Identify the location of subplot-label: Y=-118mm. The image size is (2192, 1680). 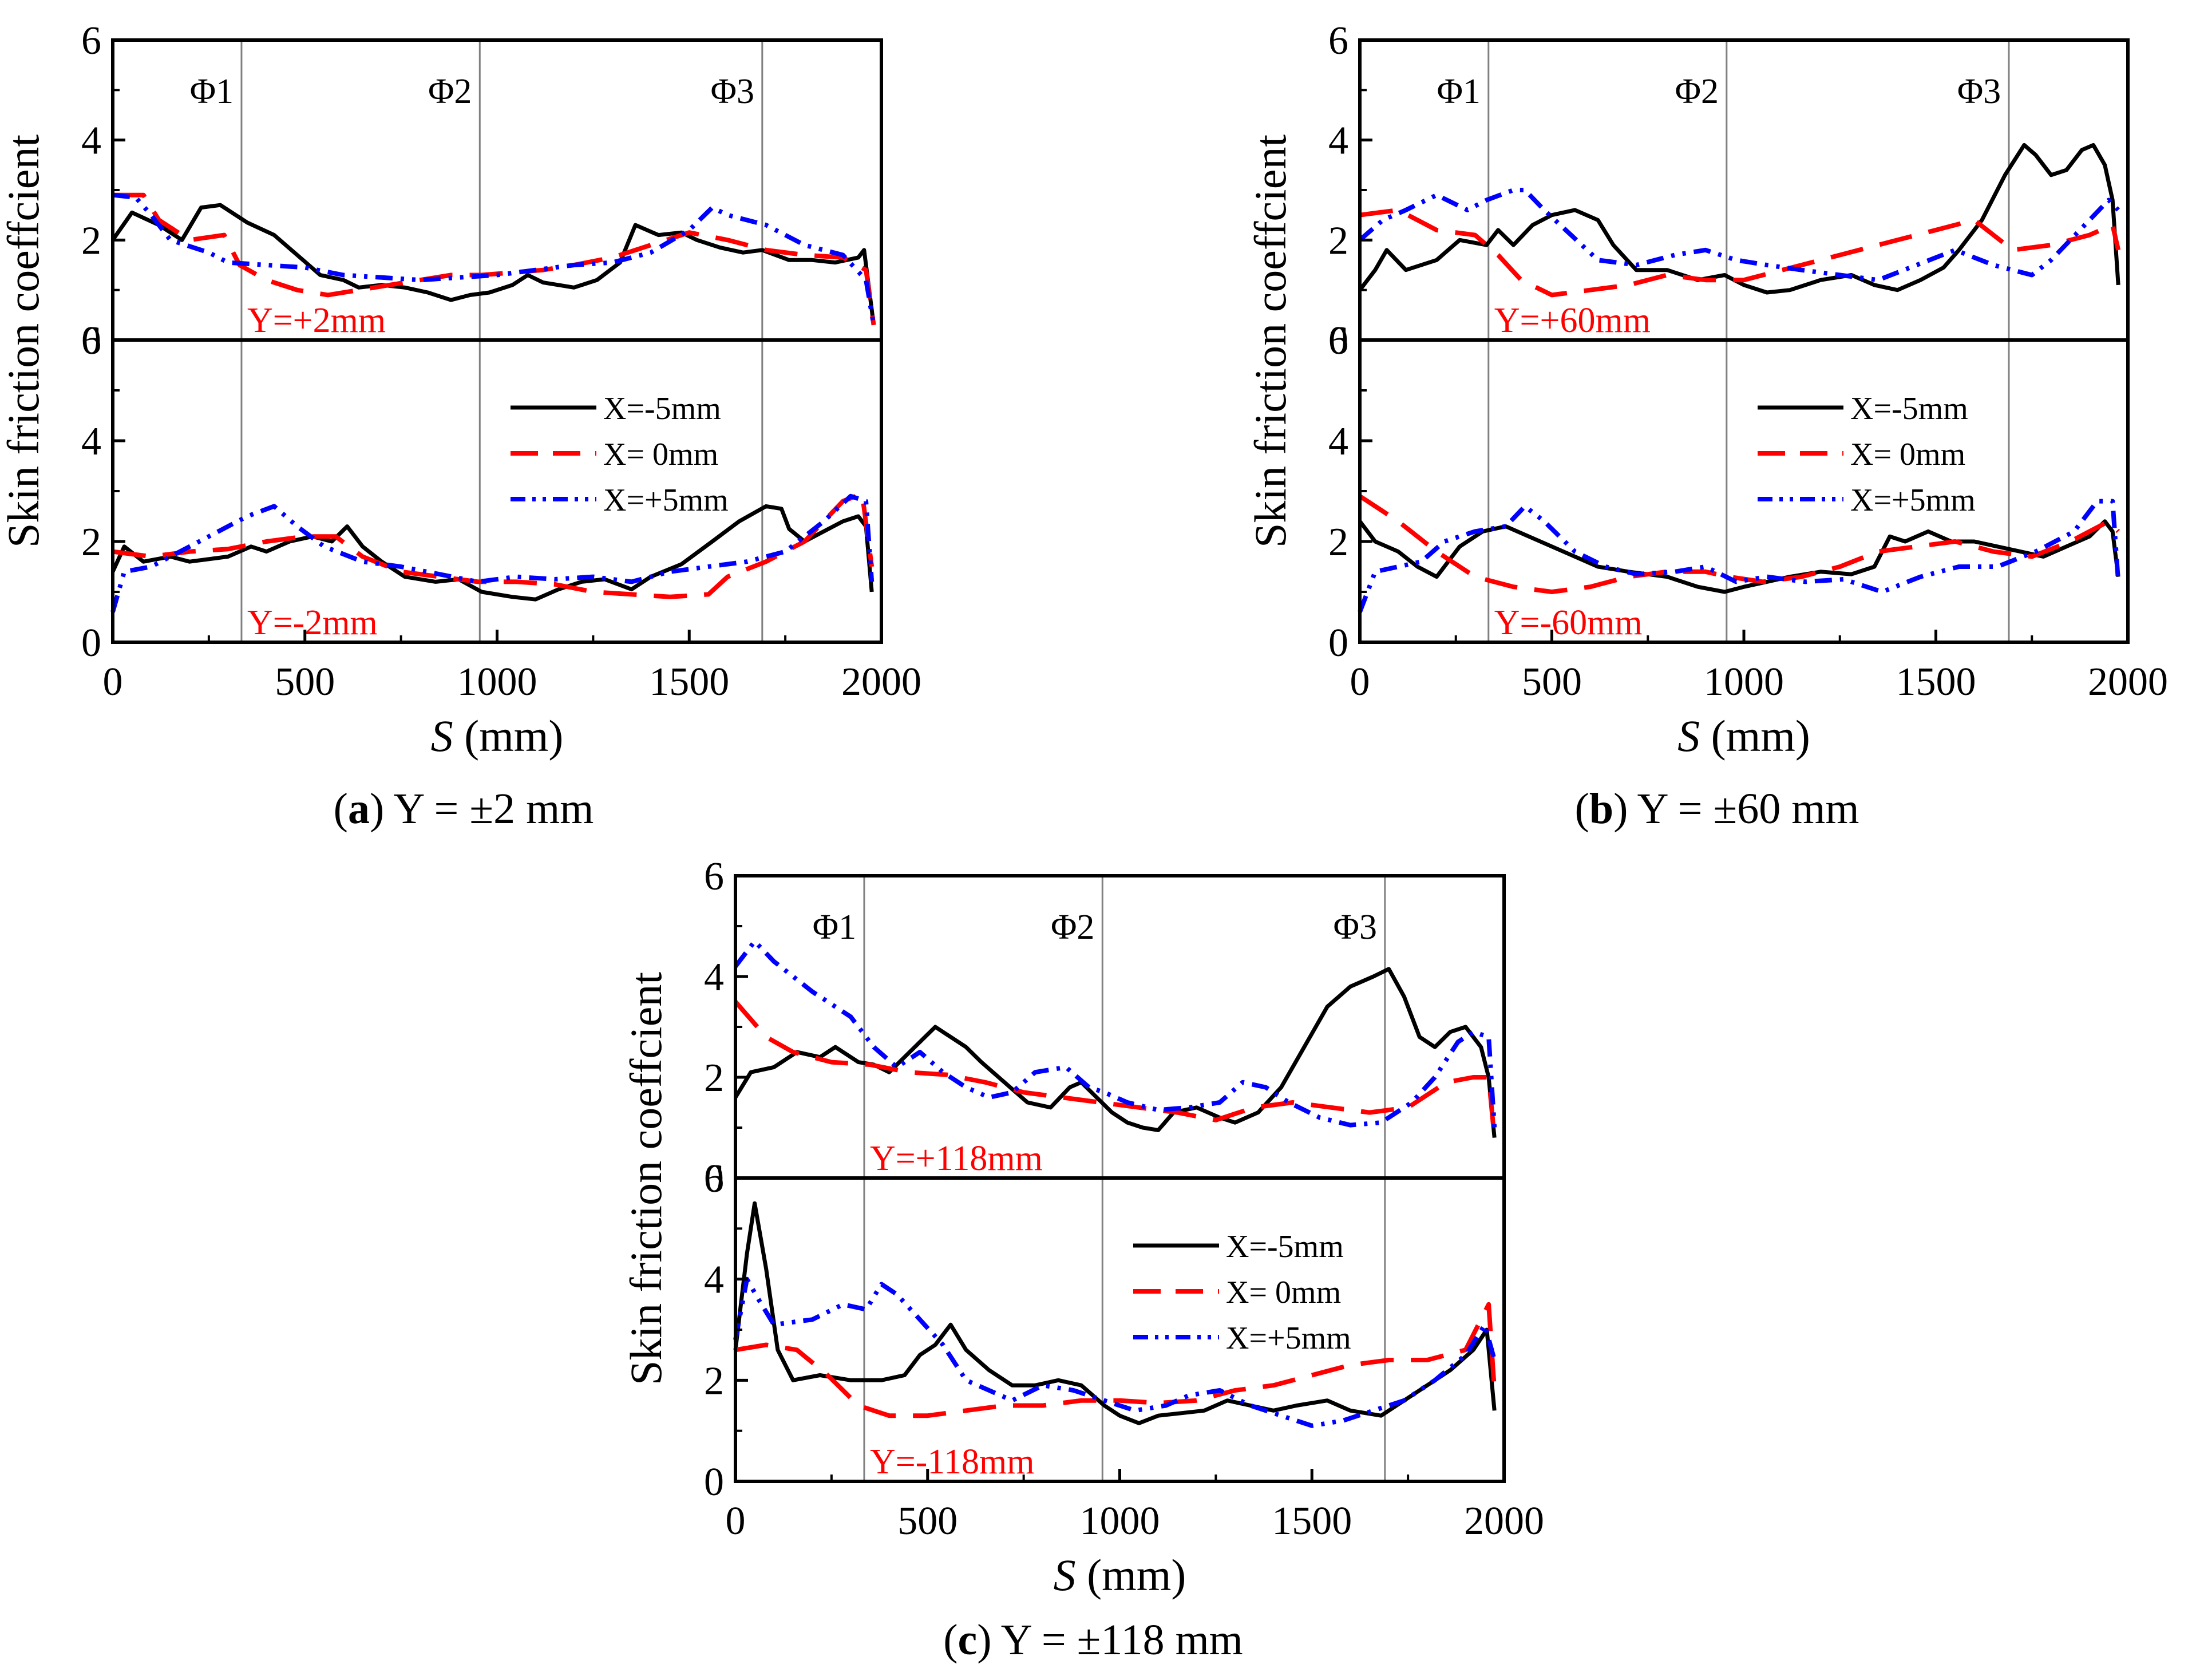
(953, 1461).